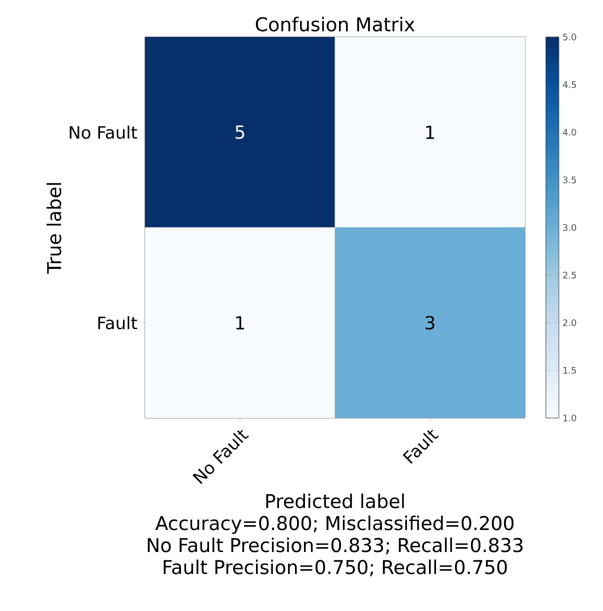  Describe the element at coordinates (335, 568) in the screenshot. I see `text: Fault Precision=0.750; Recall=0.750` at that location.